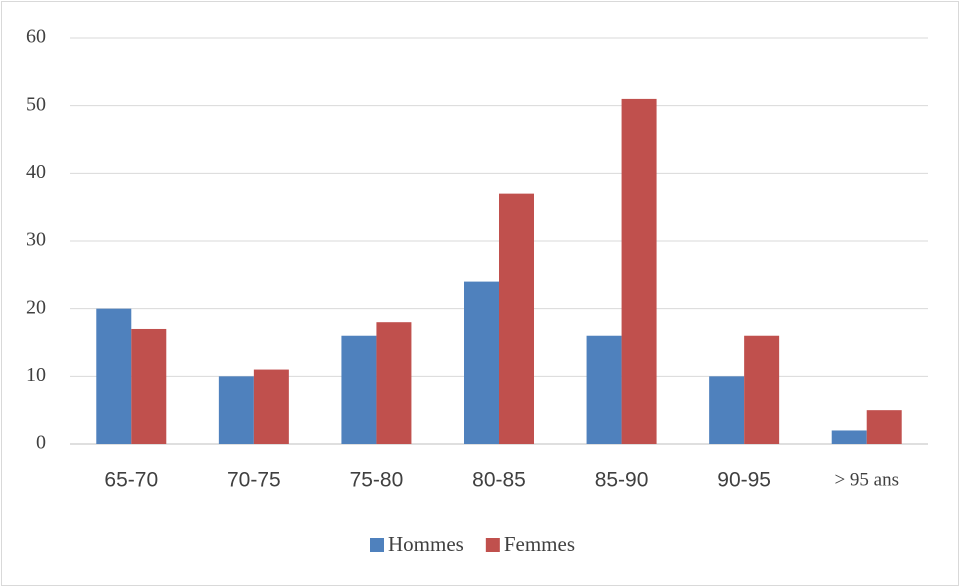 The width and height of the screenshot is (961, 588). I want to click on x-tick-label: > 95 ans, so click(866, 479).